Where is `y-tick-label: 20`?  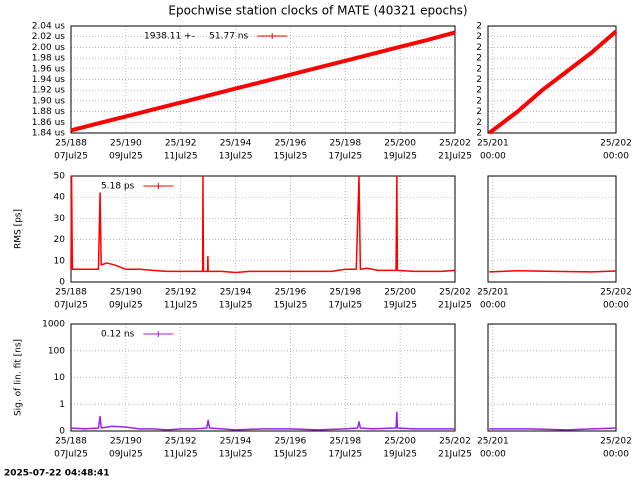 y-tick-label: 20 is located at coordinates (60, 240).